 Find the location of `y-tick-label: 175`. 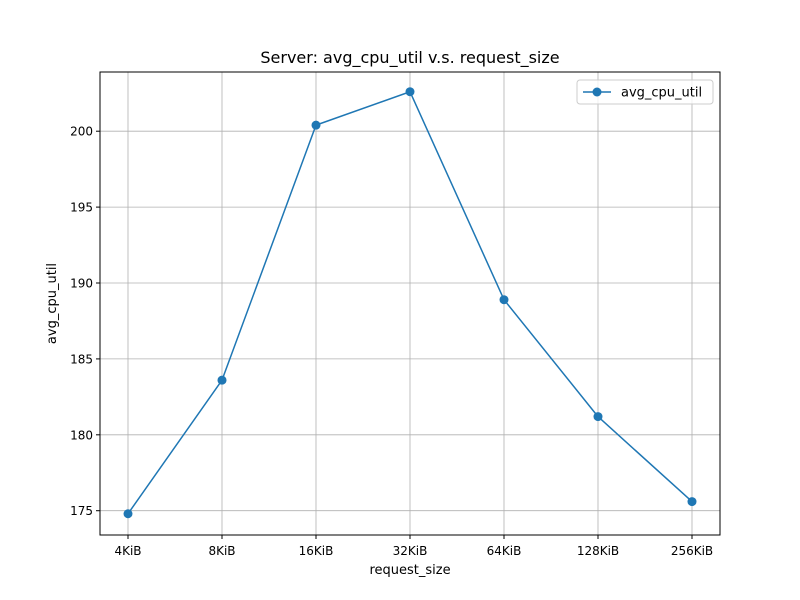

y-tick-label: 175 is located at coordinates (81, 511).